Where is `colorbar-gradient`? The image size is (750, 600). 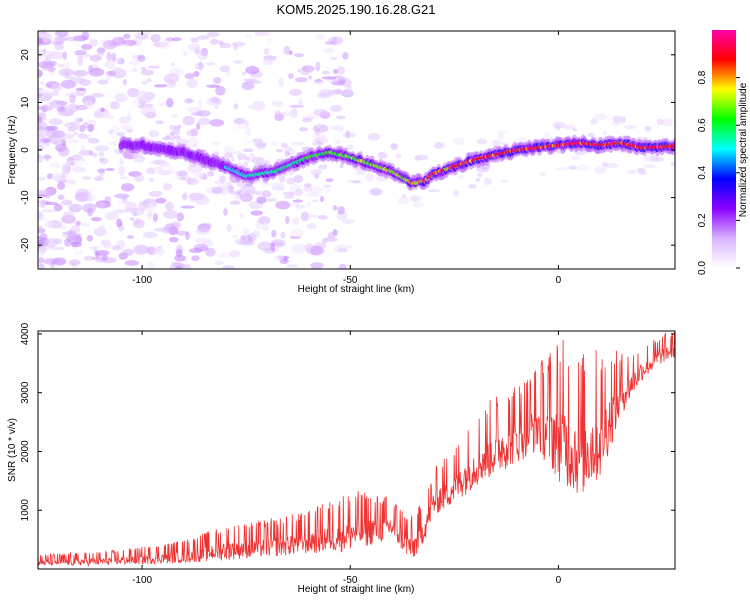
colorbar-gradient is located at coordinates (724, 149).